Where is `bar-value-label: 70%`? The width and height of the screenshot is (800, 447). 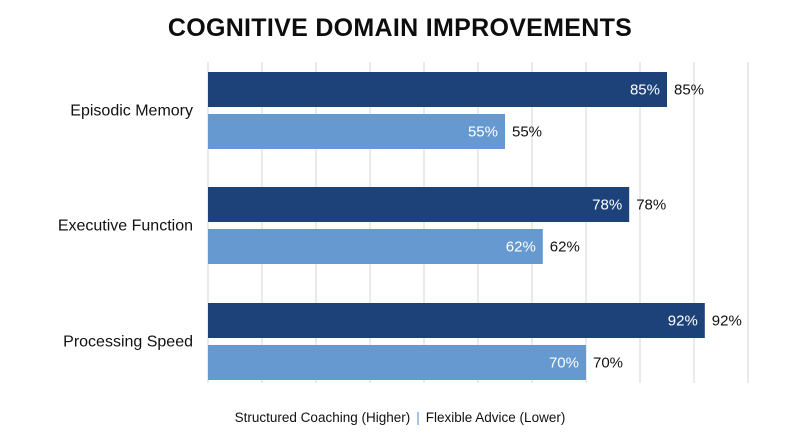 bar-value-label: 70% is located at coordinates (608, 363).